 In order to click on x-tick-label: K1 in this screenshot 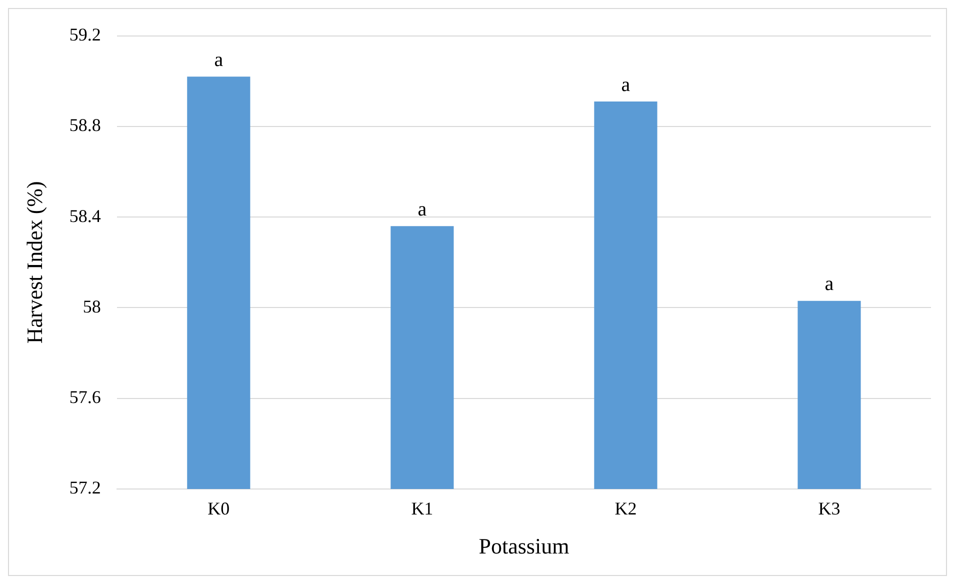, I will do `click(422, 508)`.